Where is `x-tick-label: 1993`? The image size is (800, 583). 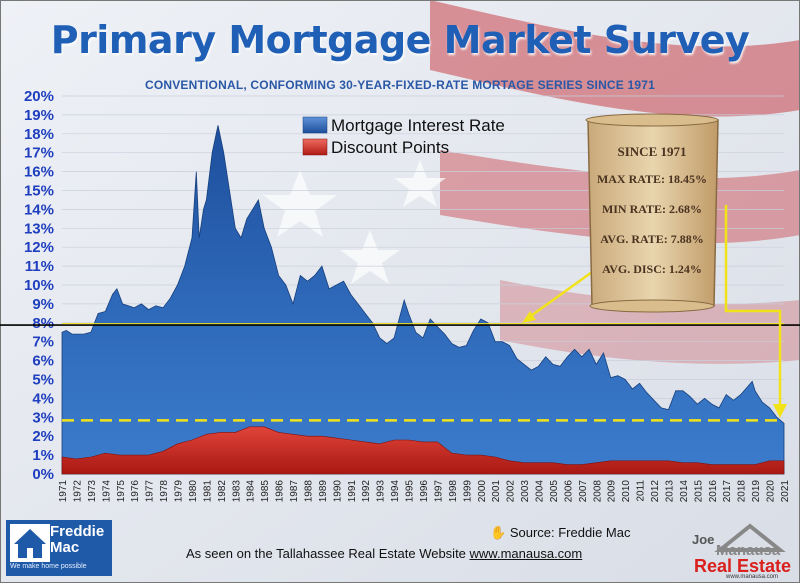
x-tick-label: 1993 is located at coordinates (381, 491).